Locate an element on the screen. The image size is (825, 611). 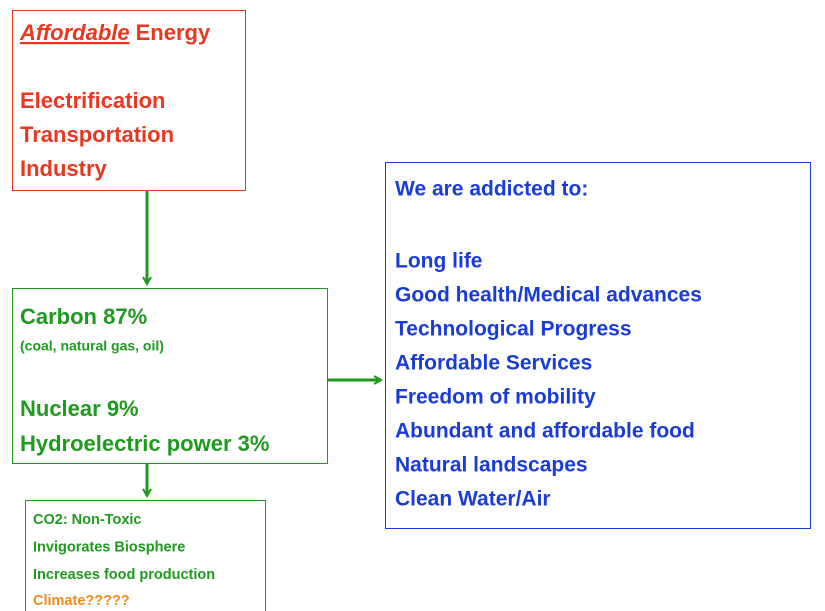
addiction-item: Clean Water/Air is located at coordinates (473, 499).